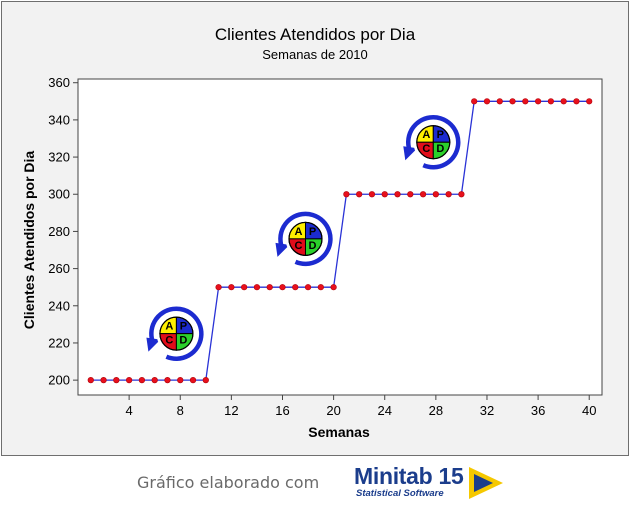 The image size is (632, 505). What do you see at coordinates (486, 483) in the screenshot?
I see `play-arrow-icon` at bounding box center [486, 483].